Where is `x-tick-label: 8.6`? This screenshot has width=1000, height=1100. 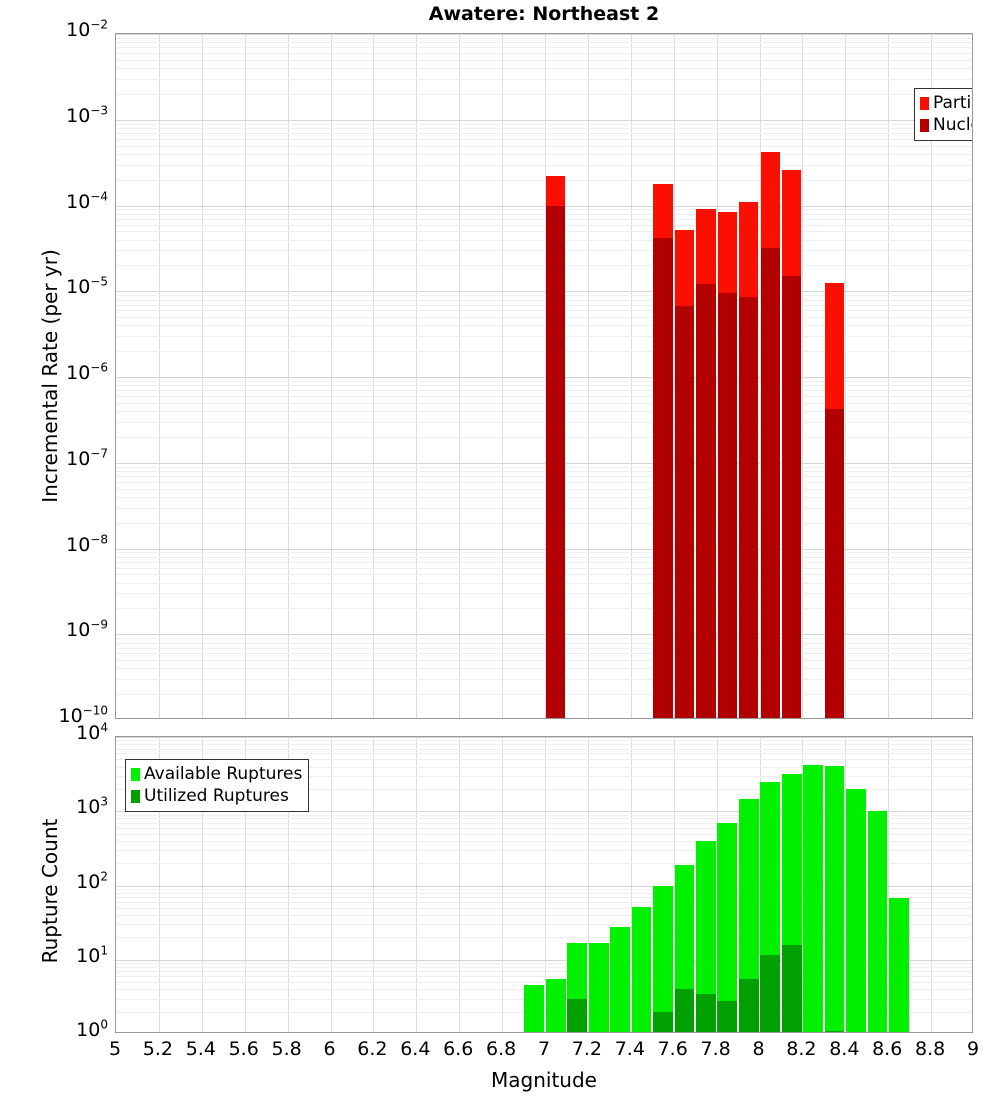
x-tick-label: 8.6 is located at coordinates (887, 1049).